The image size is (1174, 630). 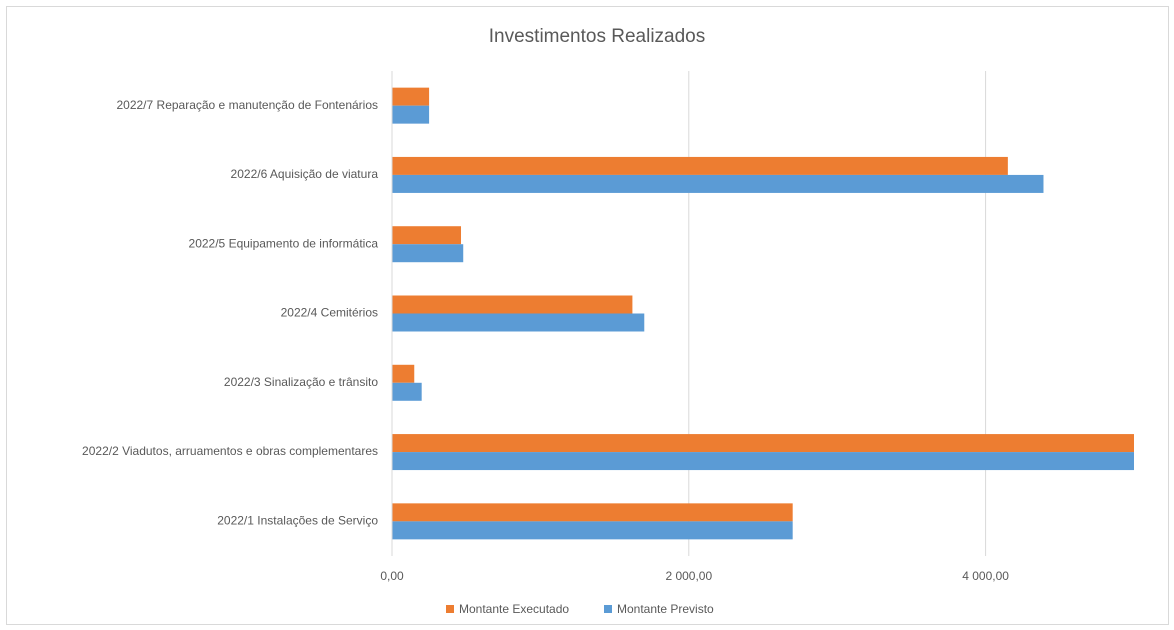 What do you see at coordinates (514, 609) in the screenshot?
I see `legend-label: Montante Executado` at bounding box center [514, 609].